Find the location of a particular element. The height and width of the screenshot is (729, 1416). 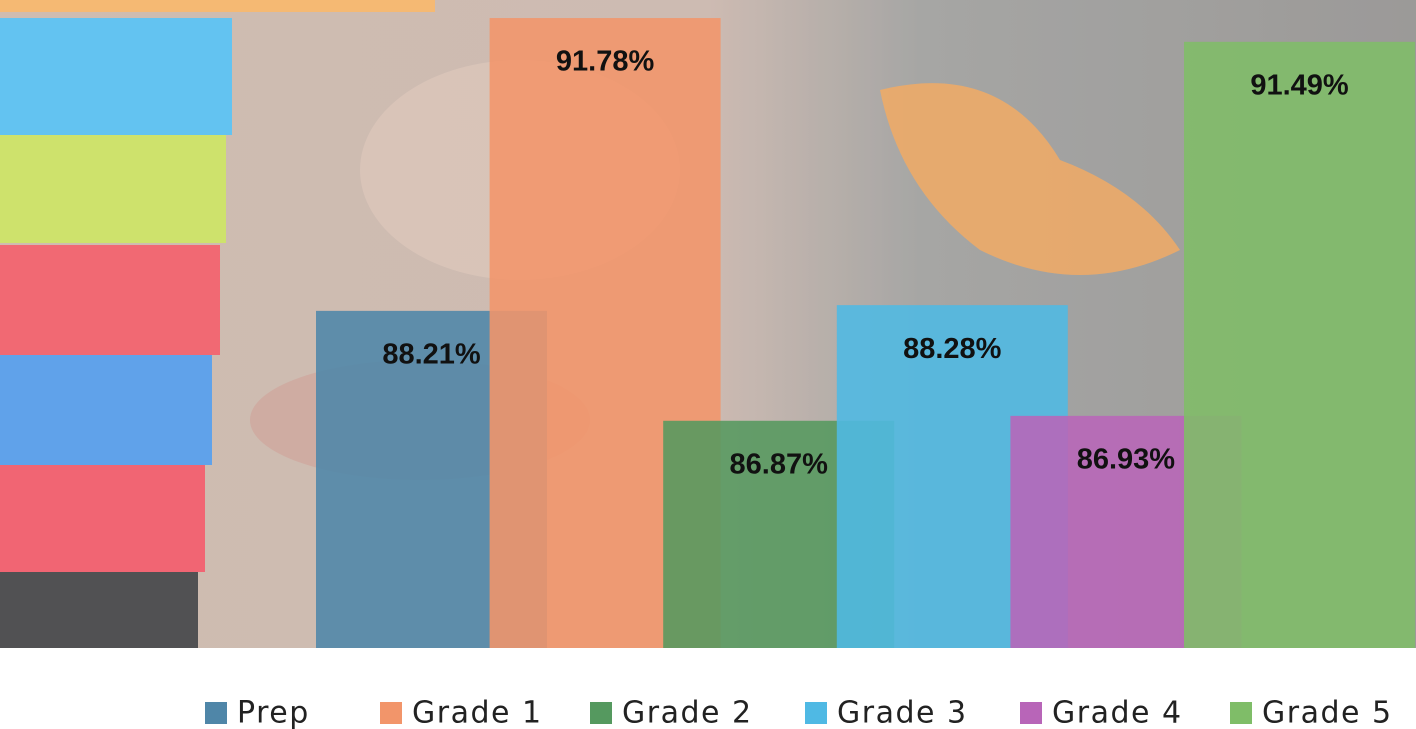

legend-label: Grade 3 is located at coordinates (902, 712).